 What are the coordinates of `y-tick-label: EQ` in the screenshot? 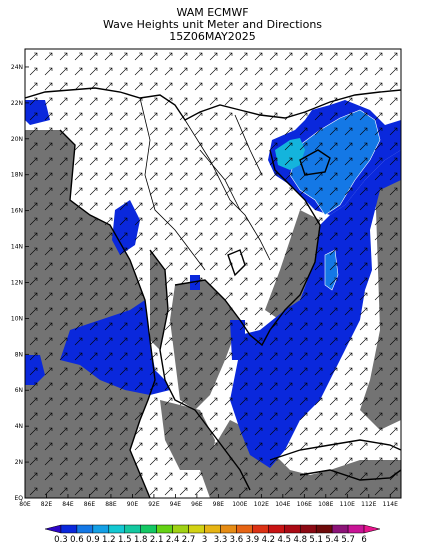 It's located at (18, 498).